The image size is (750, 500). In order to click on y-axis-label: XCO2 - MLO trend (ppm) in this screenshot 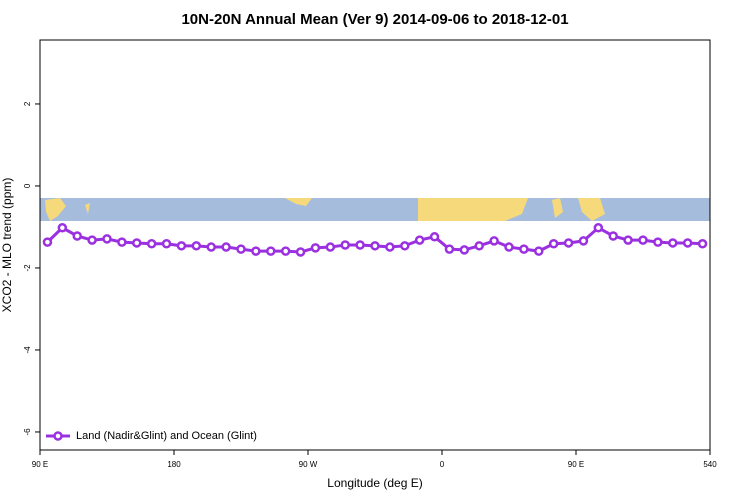, I will do `click(7, 245)`.